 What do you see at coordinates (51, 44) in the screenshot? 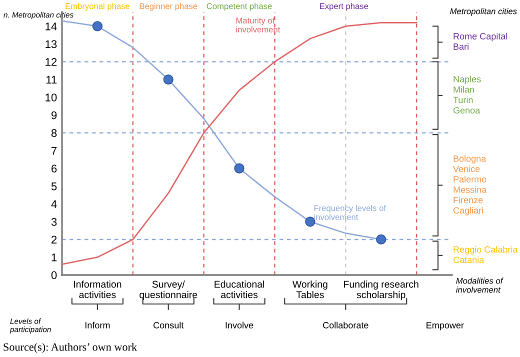
I see `y-tick-label: 13` at bounding box center [51, 44].